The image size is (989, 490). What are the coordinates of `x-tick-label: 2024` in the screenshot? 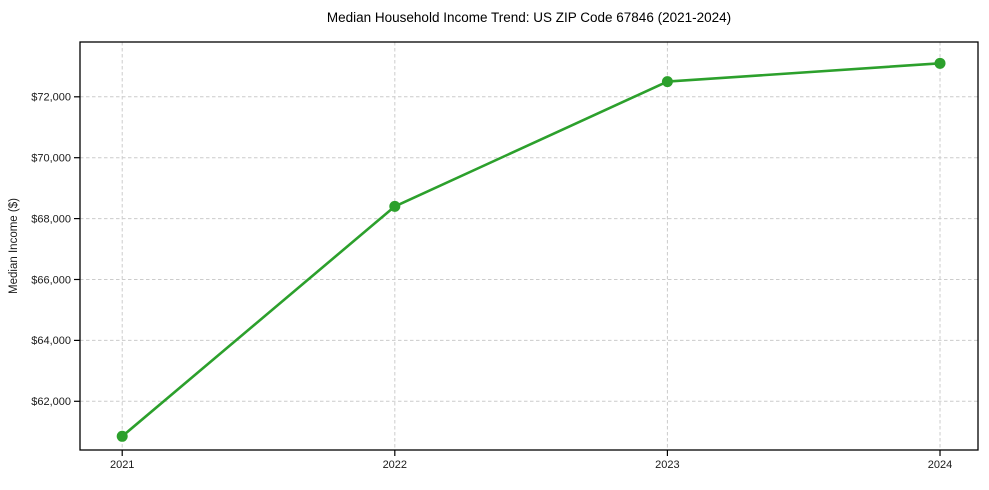 It's located at (940, 465).